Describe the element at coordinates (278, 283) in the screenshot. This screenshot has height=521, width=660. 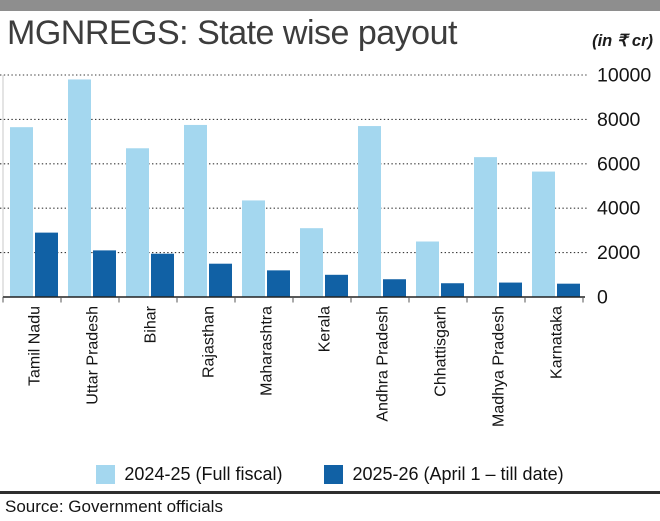
I see `bar-2025-26-maharashtra` at that location.